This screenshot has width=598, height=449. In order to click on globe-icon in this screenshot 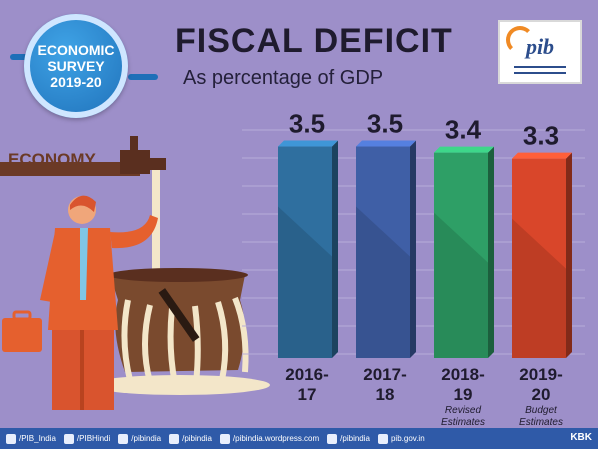, I will do `click(382, 438)`.